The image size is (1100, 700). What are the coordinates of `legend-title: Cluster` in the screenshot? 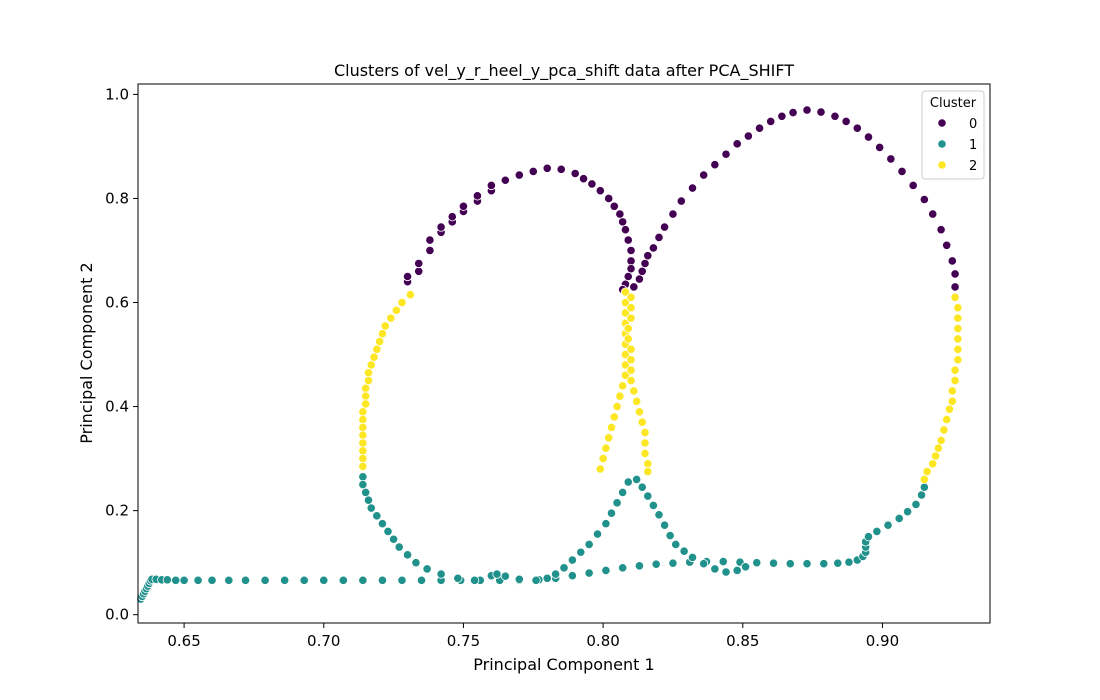 It's located at (953, 103).